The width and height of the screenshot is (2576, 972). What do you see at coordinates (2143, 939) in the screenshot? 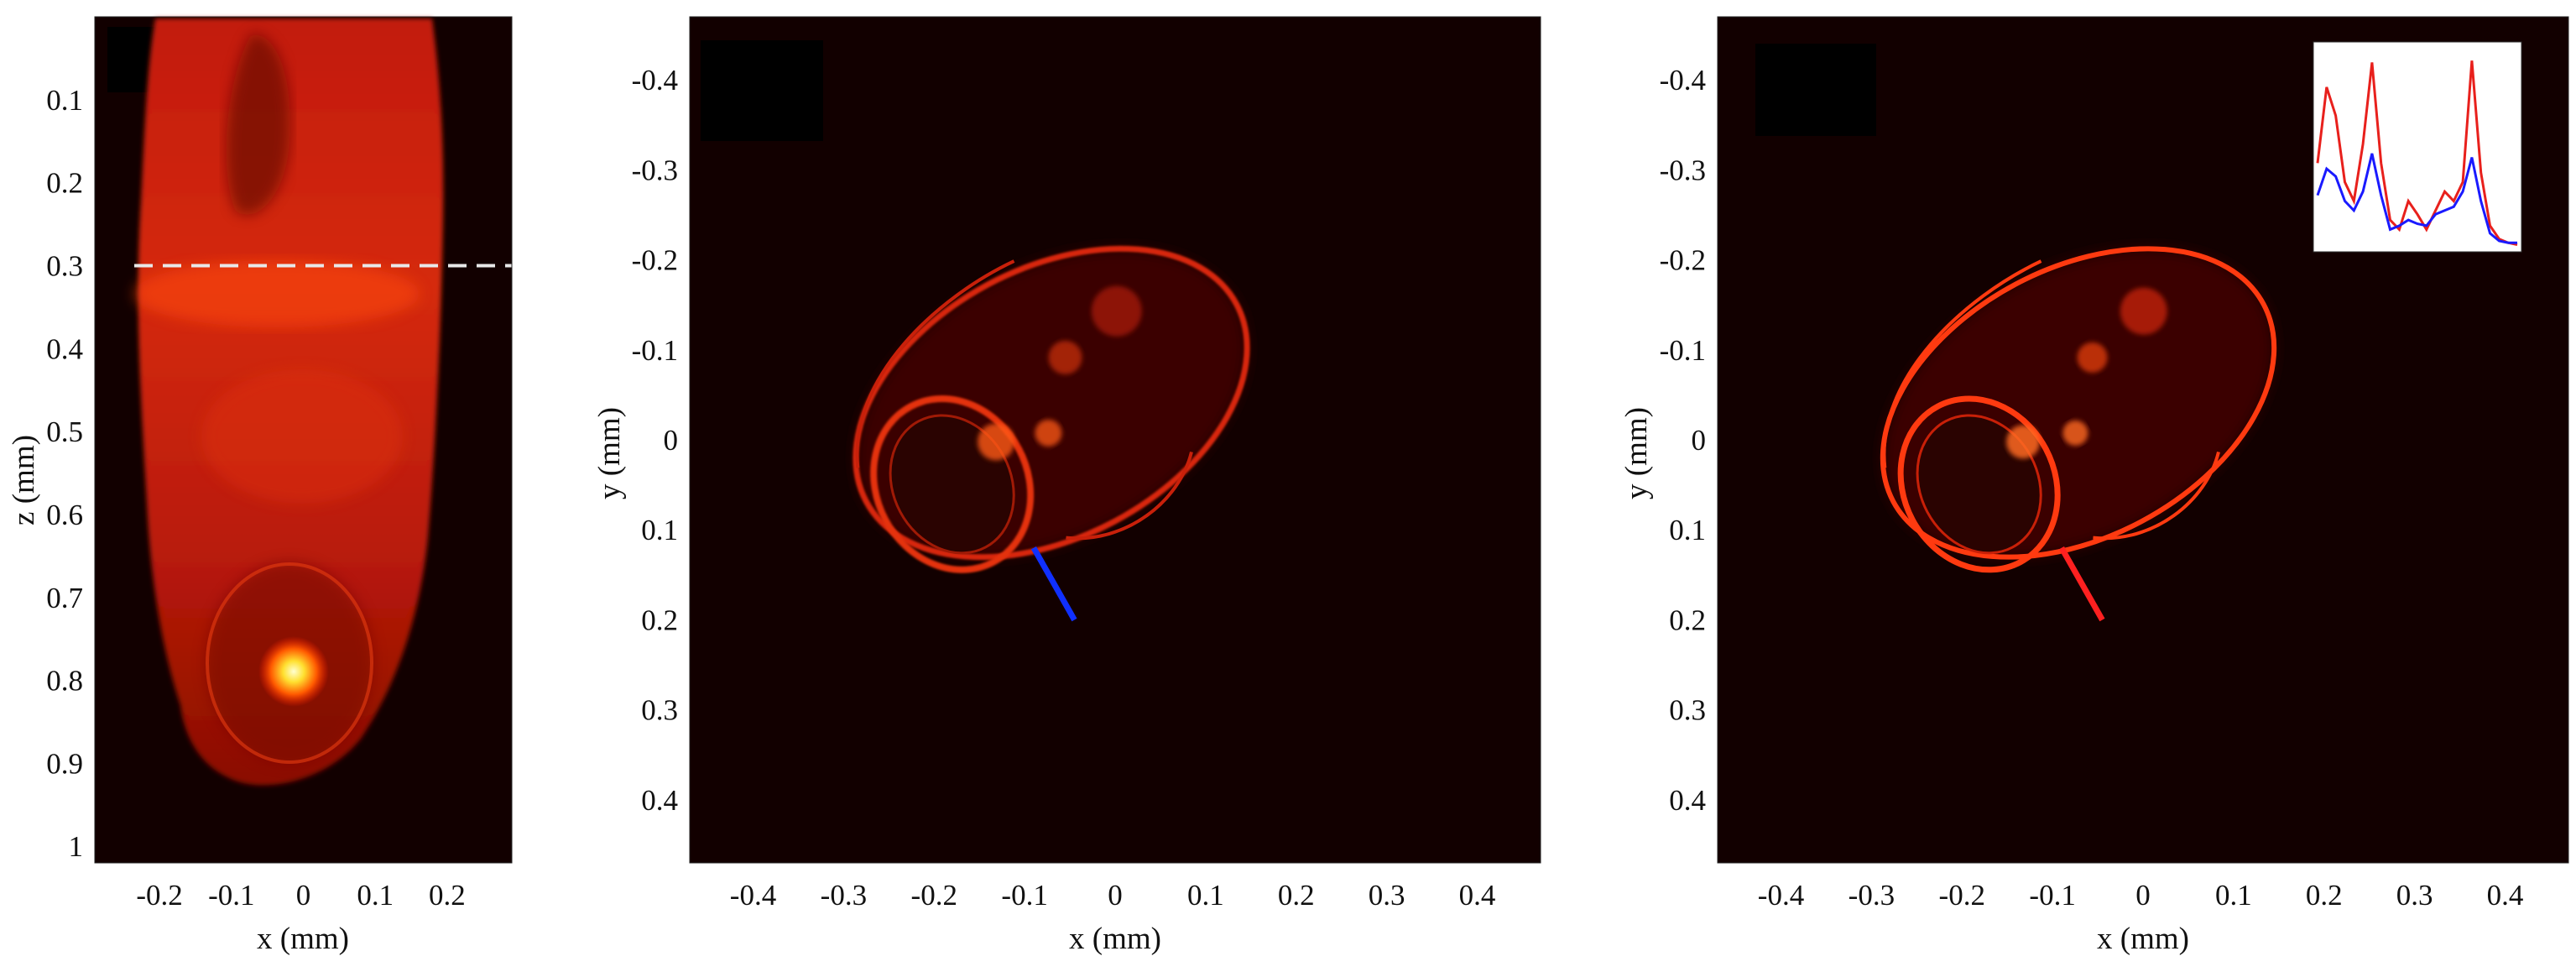
I see `panel-right-xlabel: x (mm)` at bounding box center [2143, 939].